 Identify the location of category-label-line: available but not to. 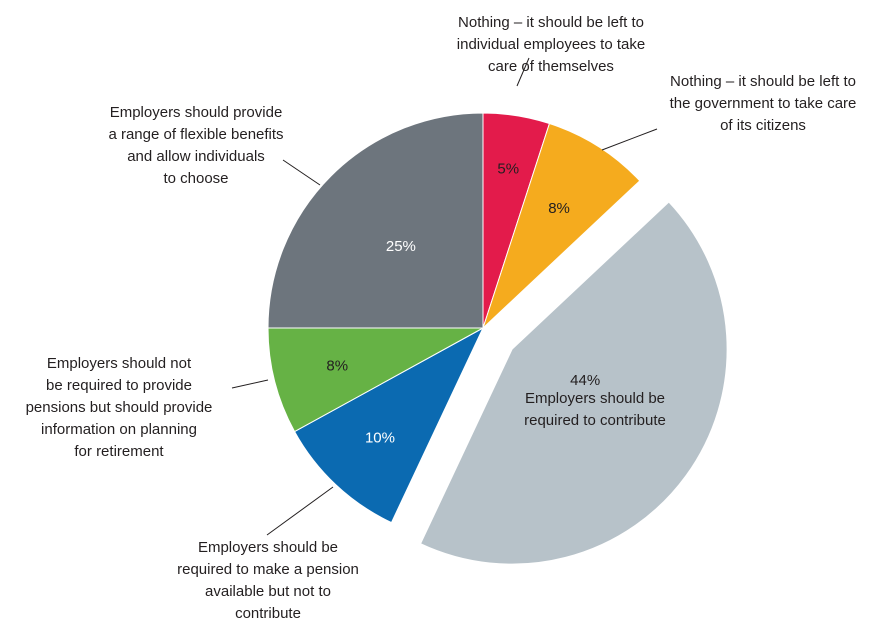
(268, 591).